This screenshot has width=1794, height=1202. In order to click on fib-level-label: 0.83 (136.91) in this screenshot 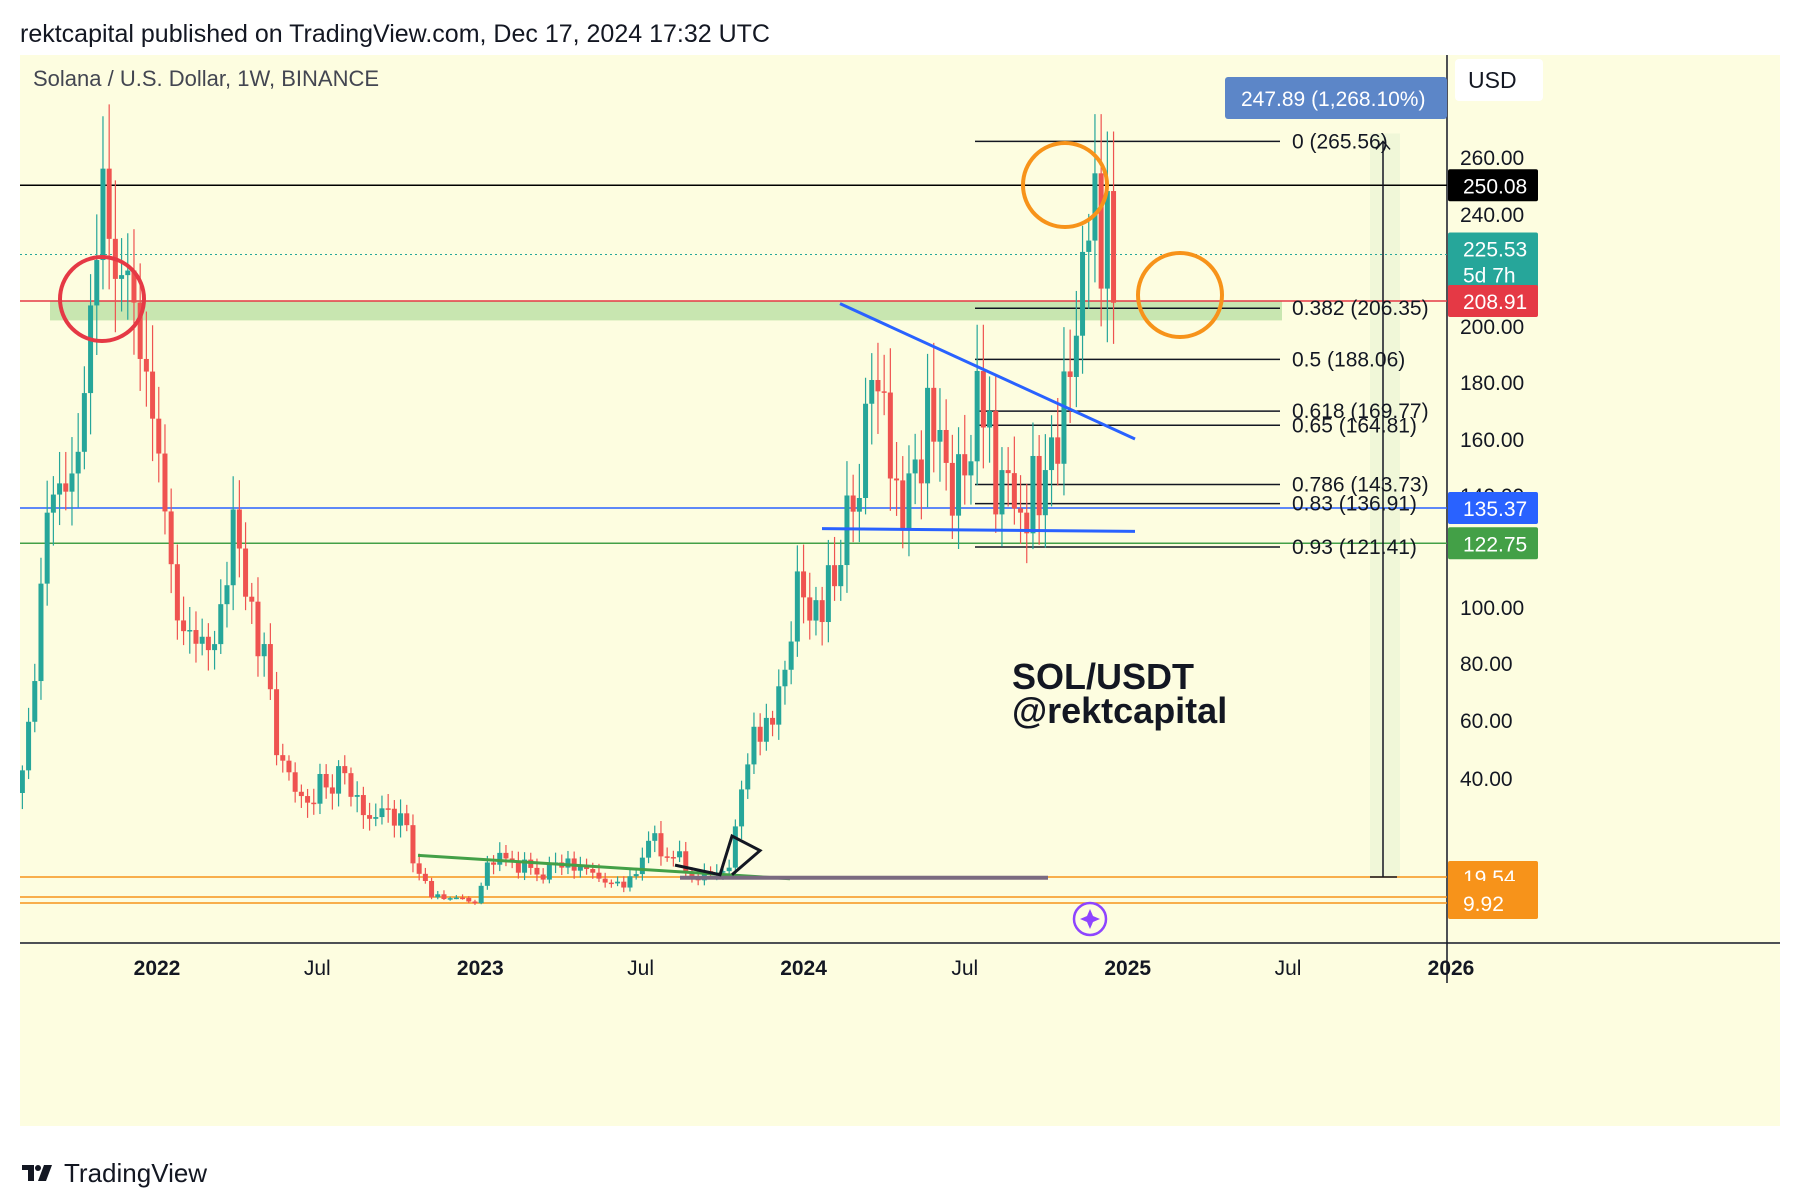, I will do `click(1354, 504)`.